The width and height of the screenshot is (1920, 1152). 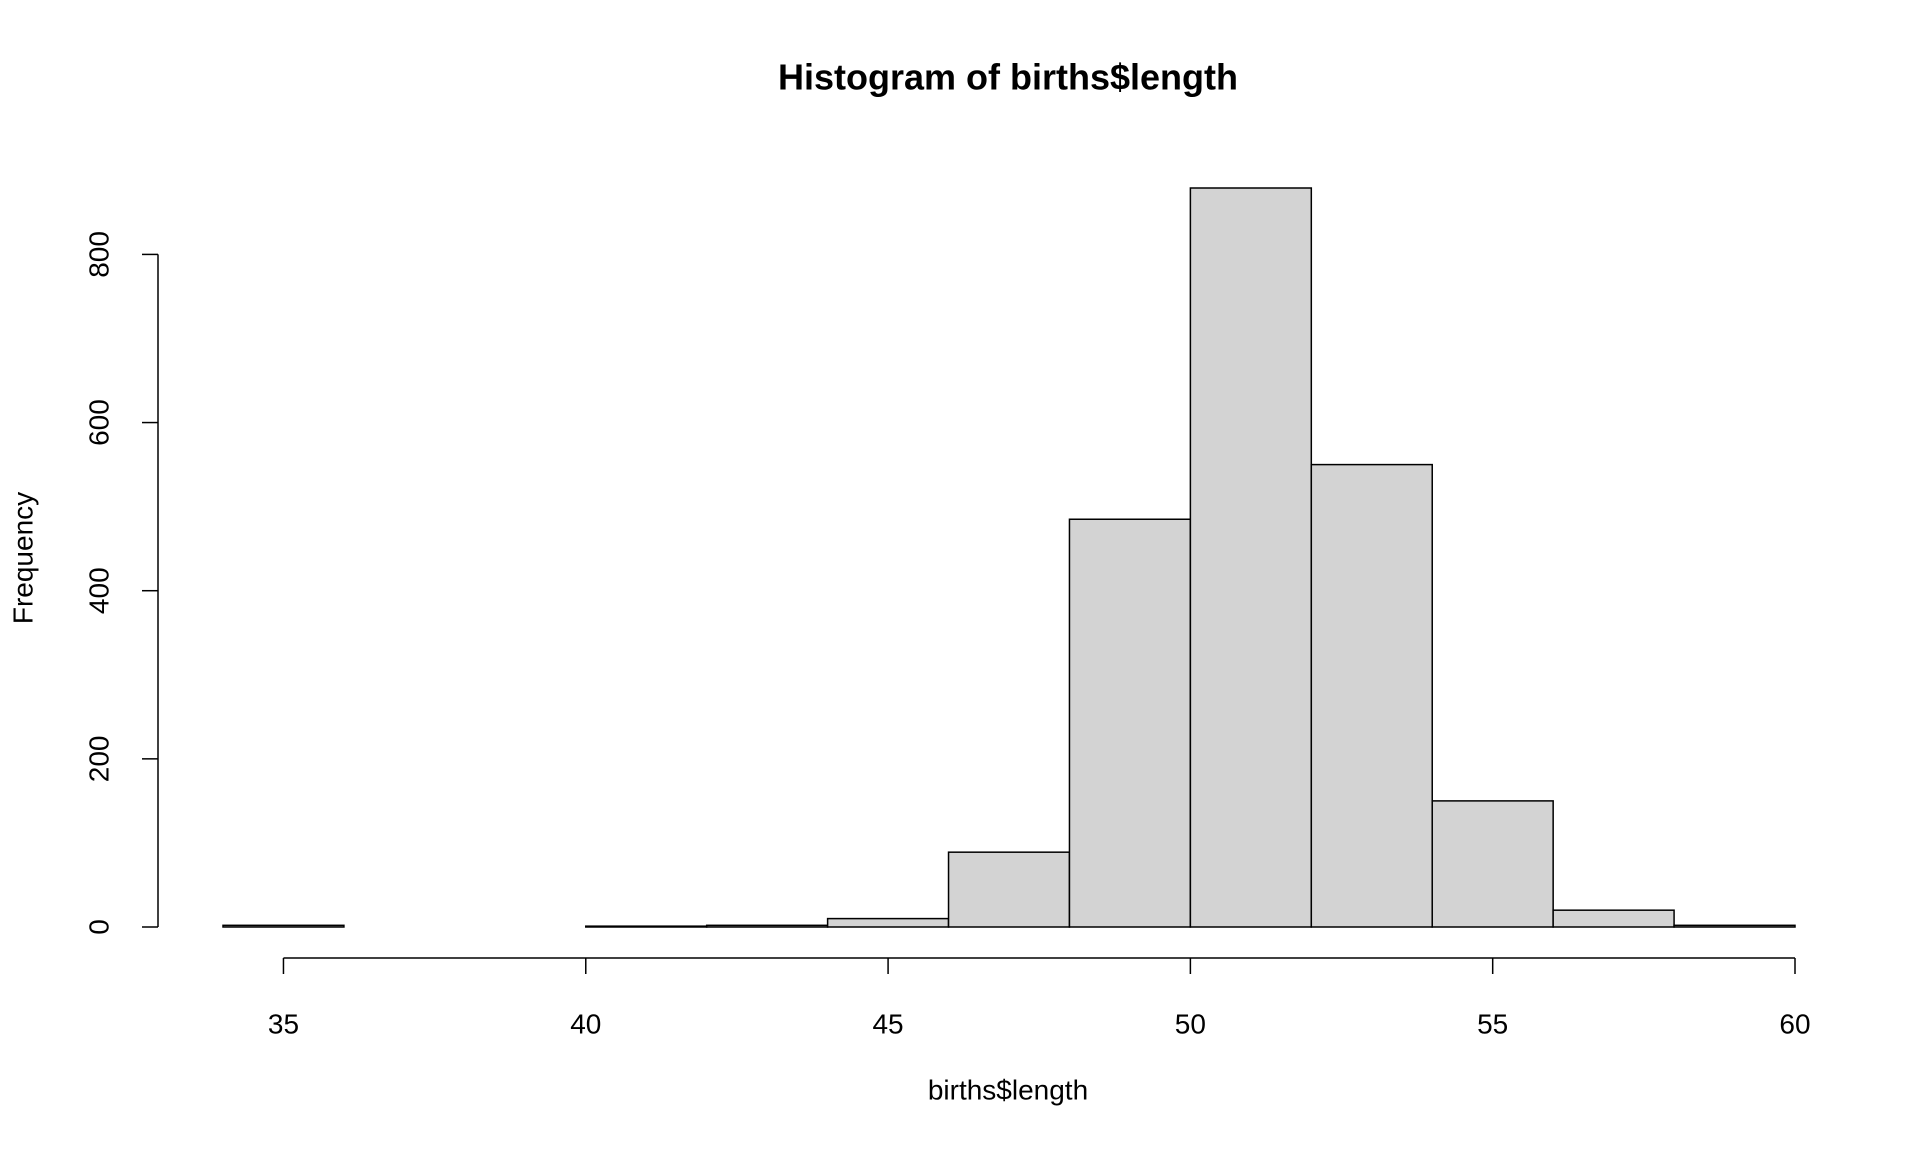 I want to click on x-tick-label: 50, so click(x=1190, y=1023).